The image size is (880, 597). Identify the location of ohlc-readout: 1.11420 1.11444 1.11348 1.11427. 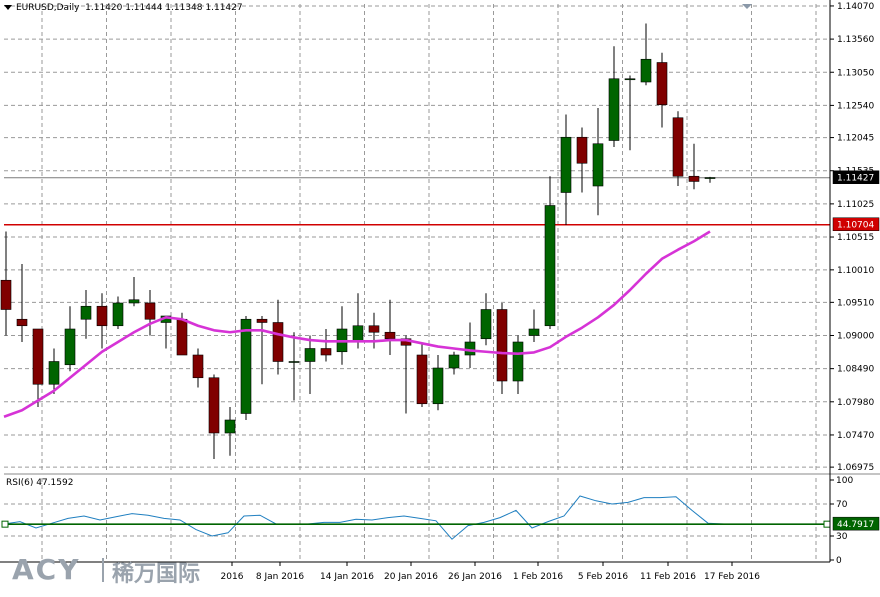
(164, 8).